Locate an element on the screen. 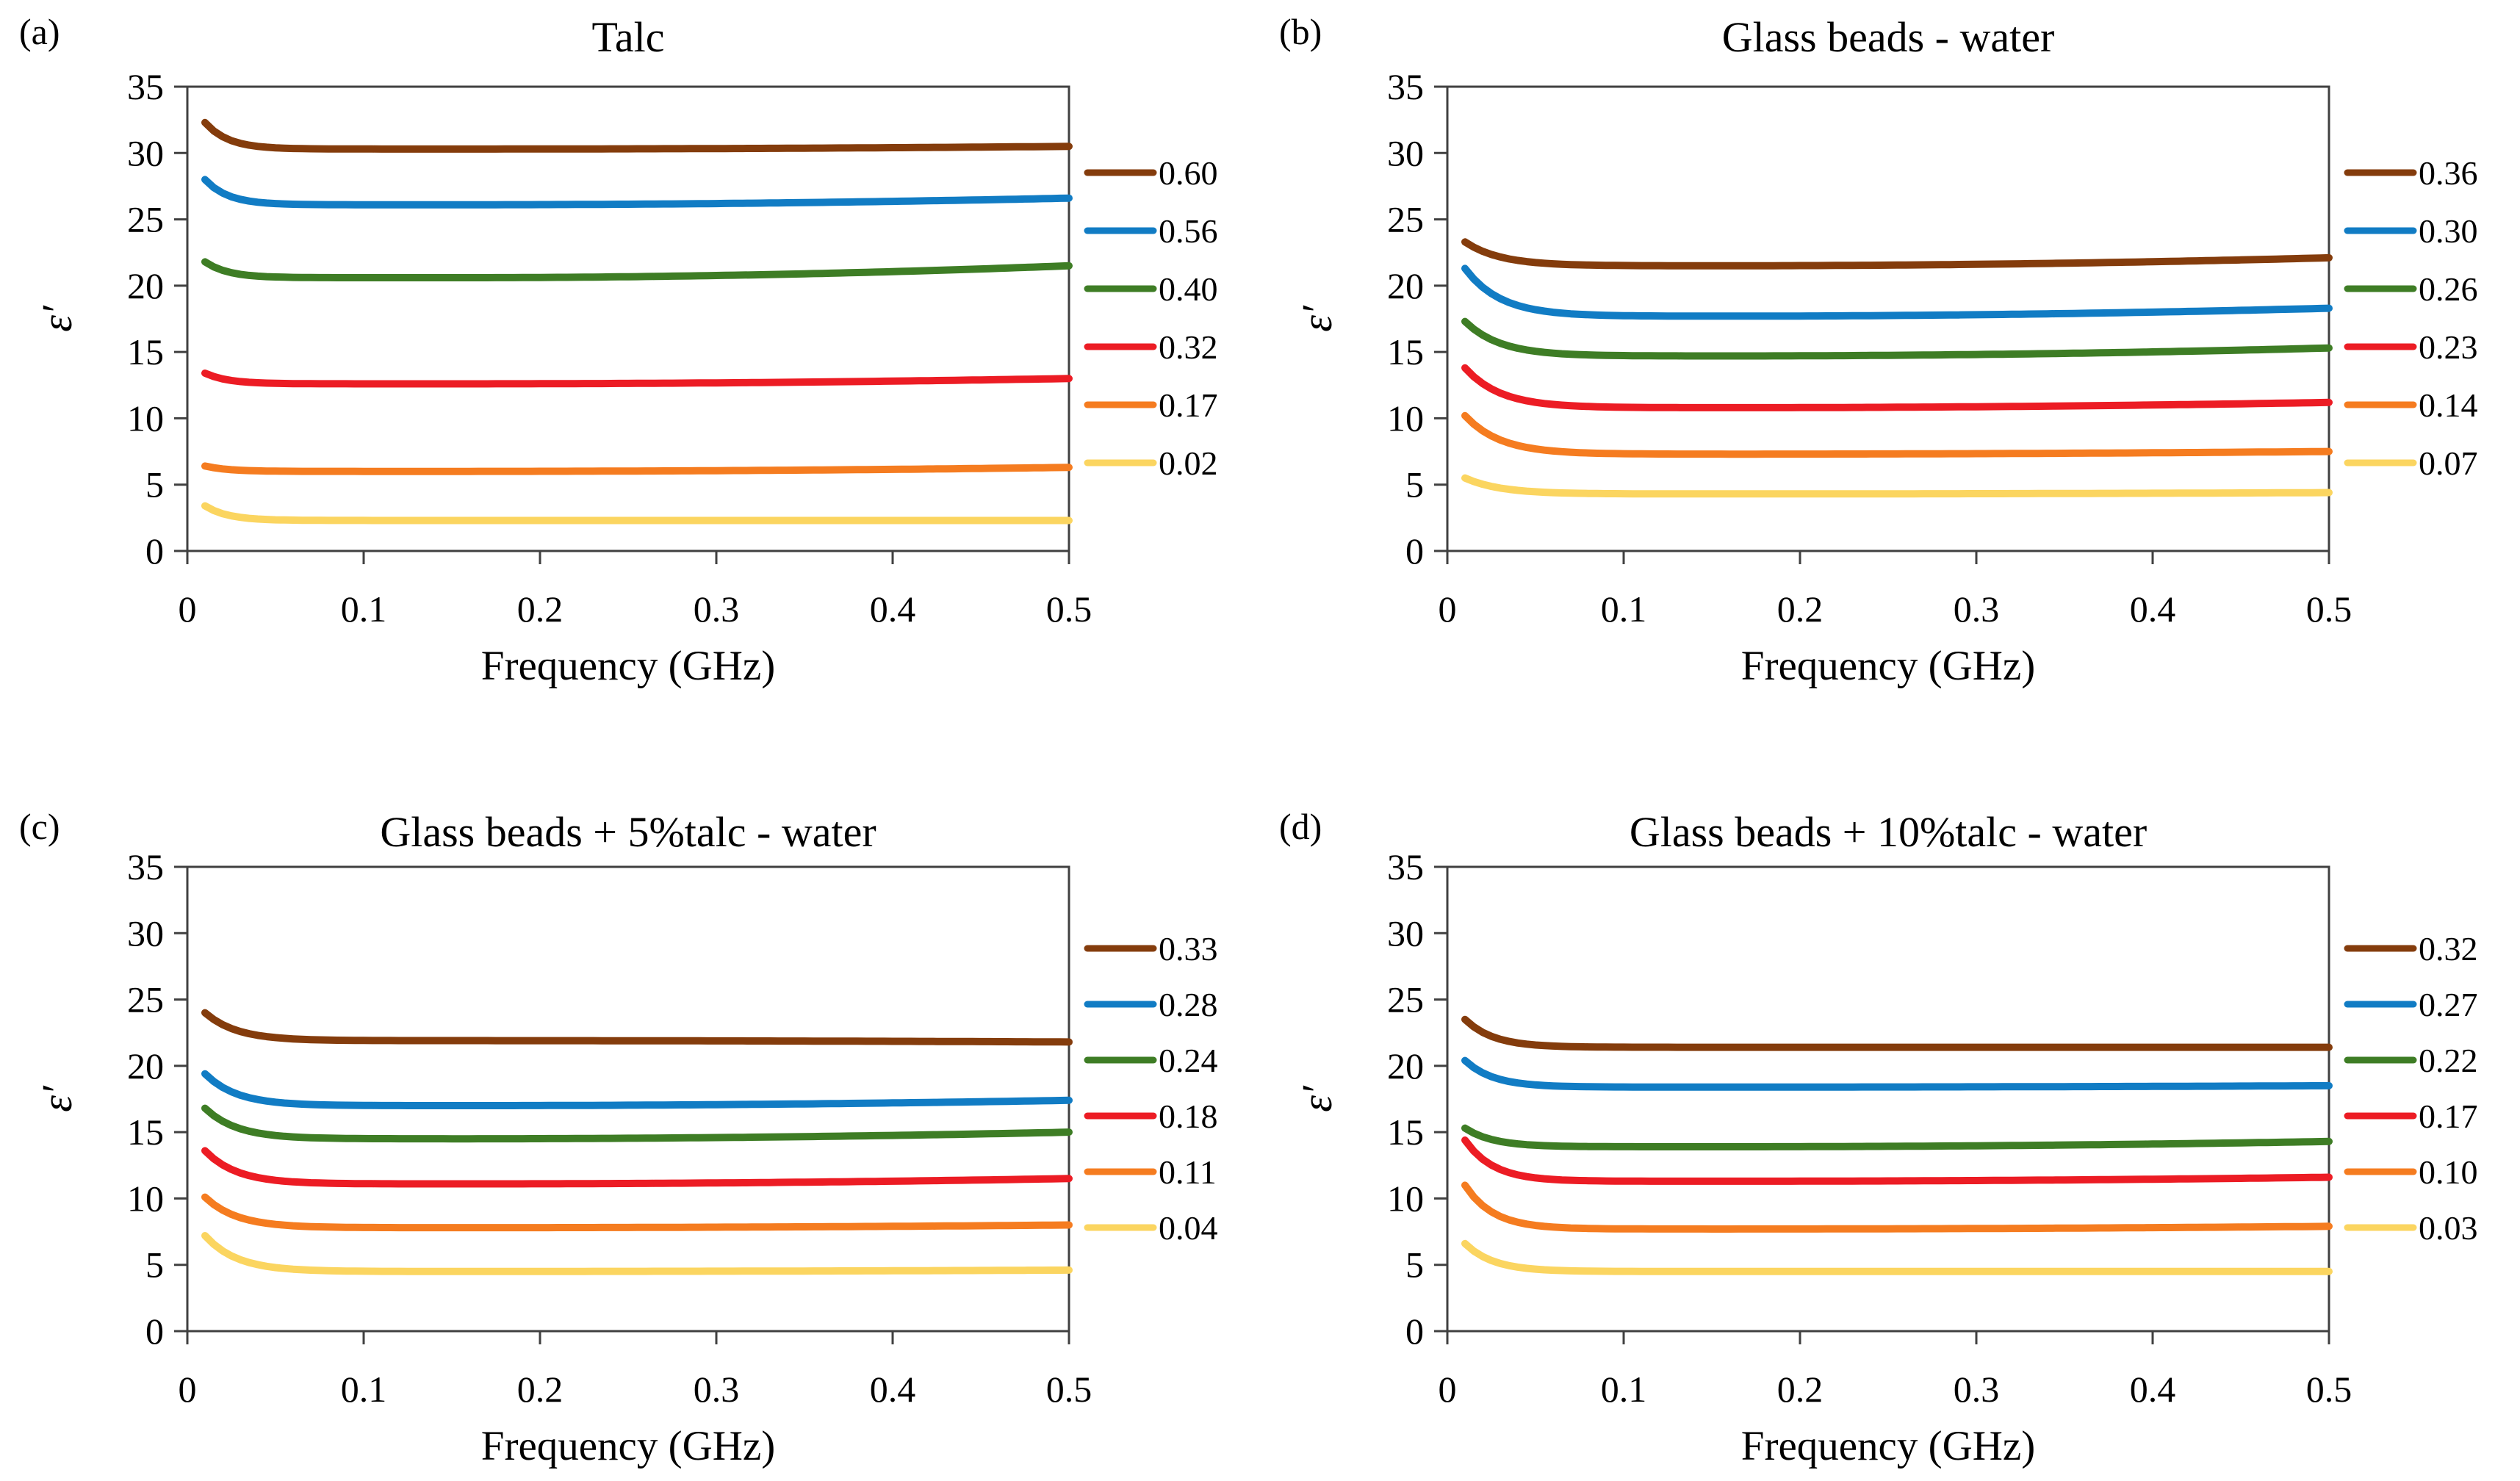 This screenshot has width=2520, height=1481. panel-label: (d) is located at coordinates (1300, 827).